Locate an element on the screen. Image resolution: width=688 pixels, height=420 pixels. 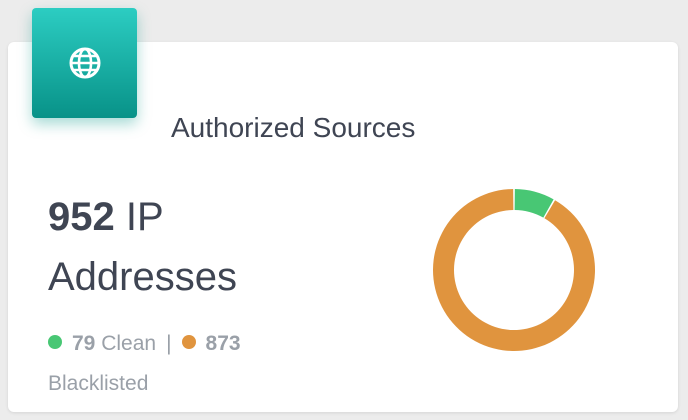
blacklisted-count: 873 is located at coordinates (223, 343).